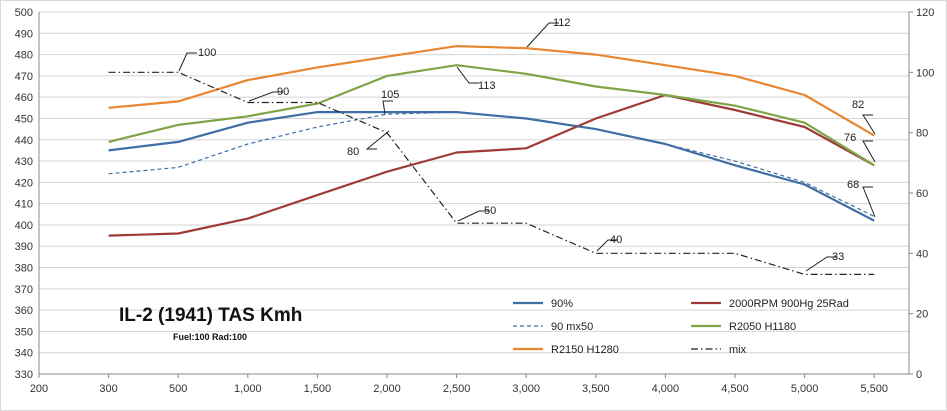 Image resolution: width=947 pixels, height=411 pixels. I want to click on legend-label: R2150 H1280, so click(585, 350).